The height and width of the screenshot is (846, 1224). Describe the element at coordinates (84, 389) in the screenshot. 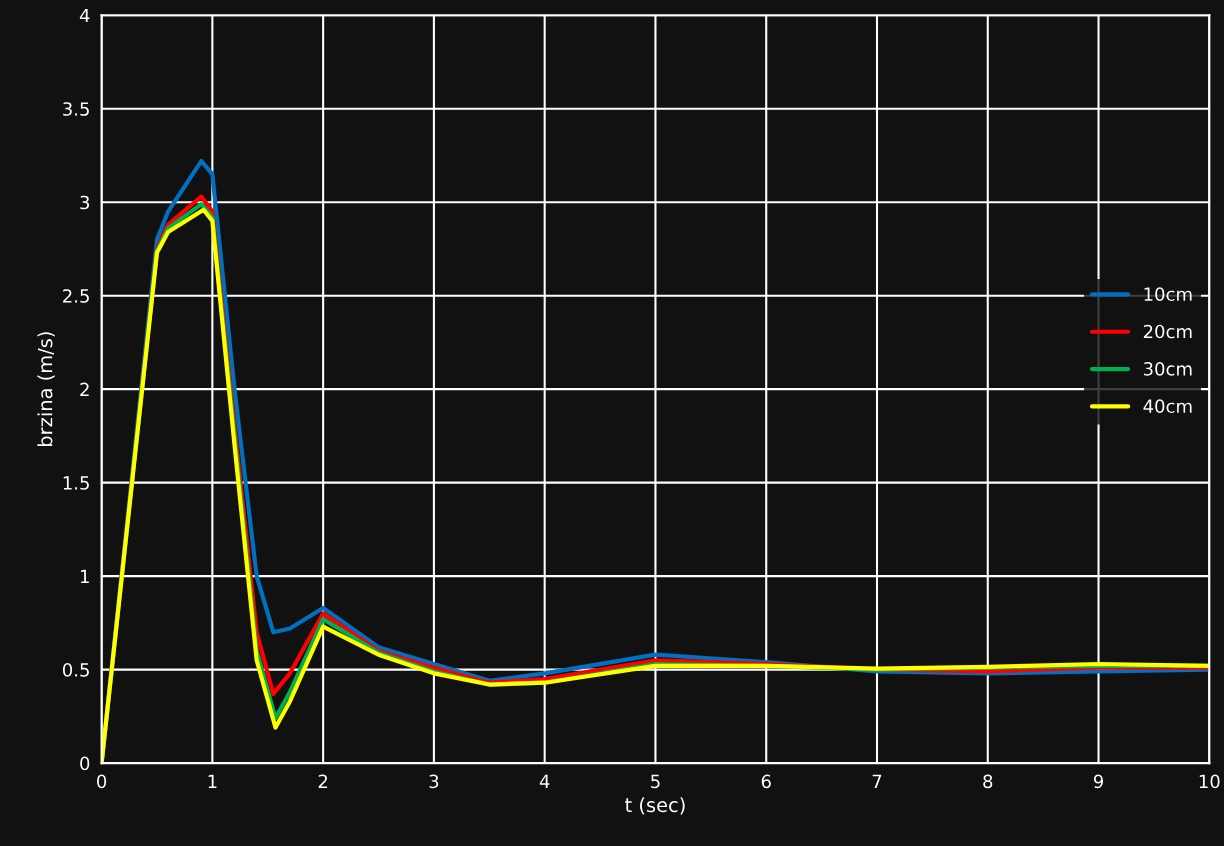

I see `y-tick-label: 2` at that location.